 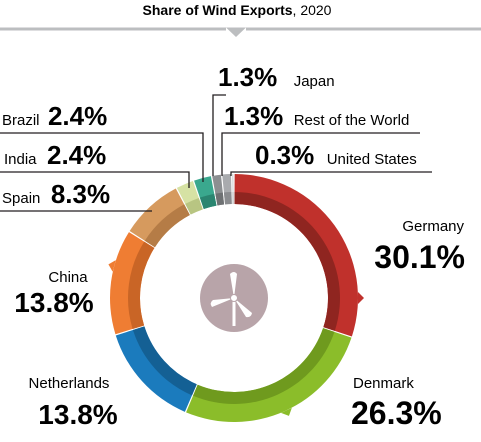 What do you see at coordinates (112, 266) in the screenshot?
I see `notch-china` at bounding box center [112, 266].